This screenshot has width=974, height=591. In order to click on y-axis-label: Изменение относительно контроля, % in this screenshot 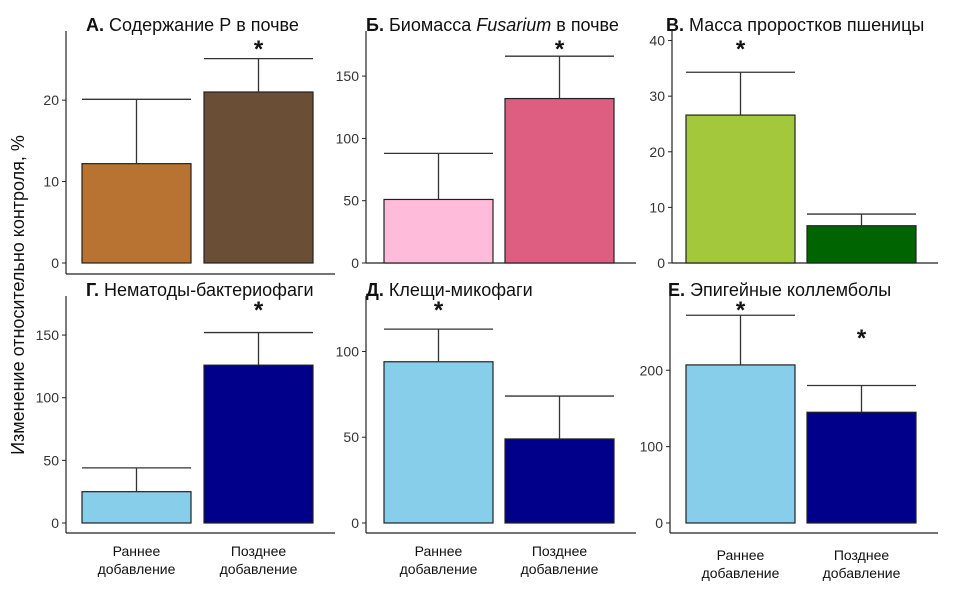, I will do `click(18, 295)`.